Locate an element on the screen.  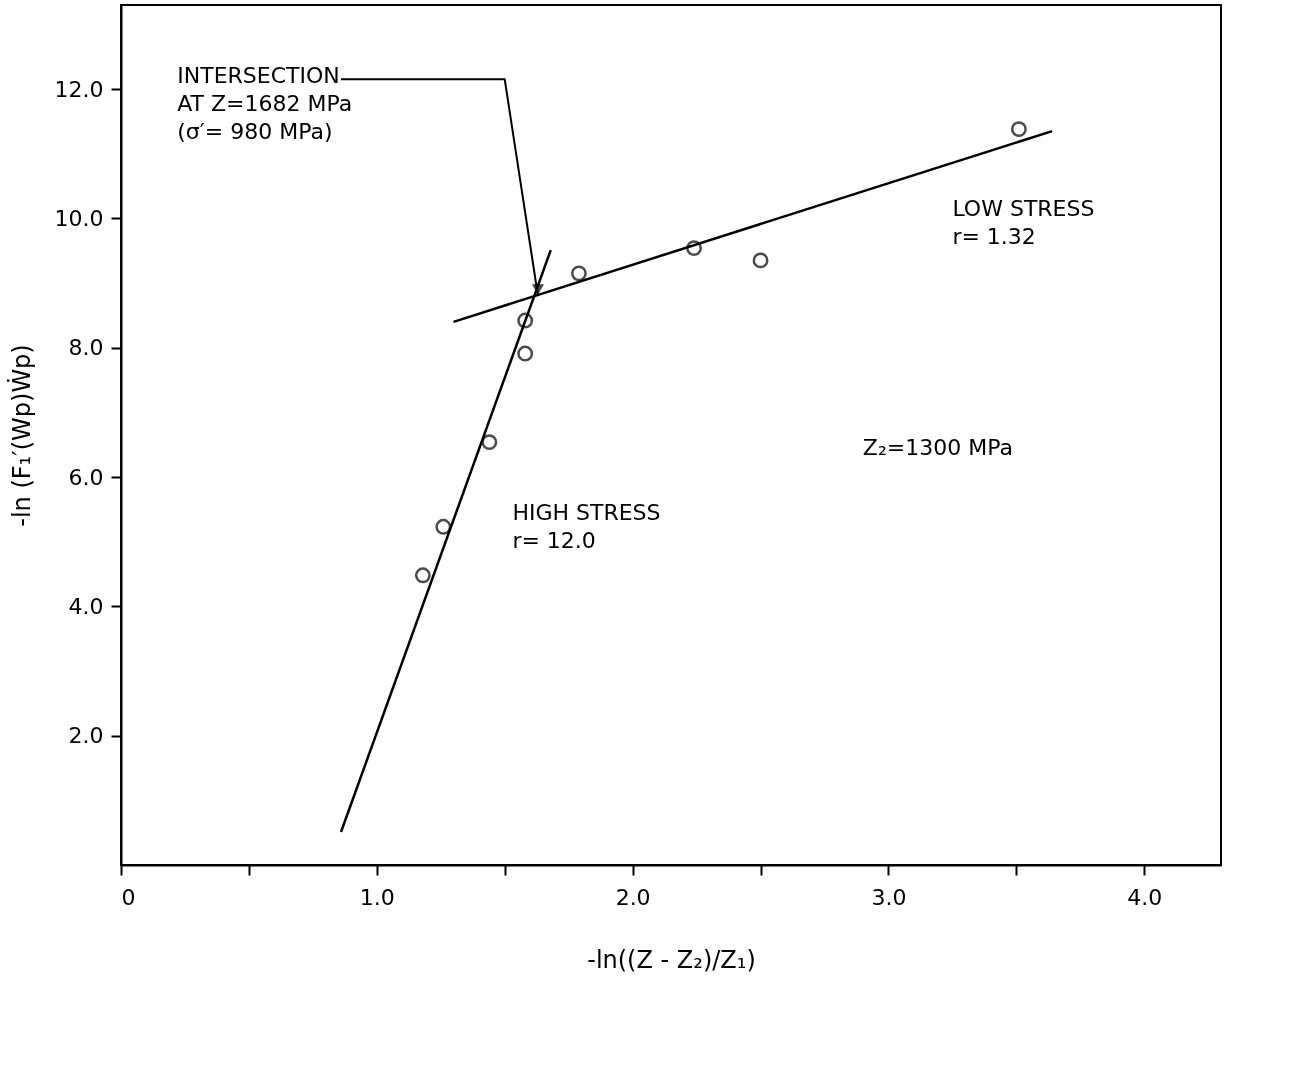
x-axis-title: -ln((Z - Z₂)/Z₁) is located at coordinates (671, 959).